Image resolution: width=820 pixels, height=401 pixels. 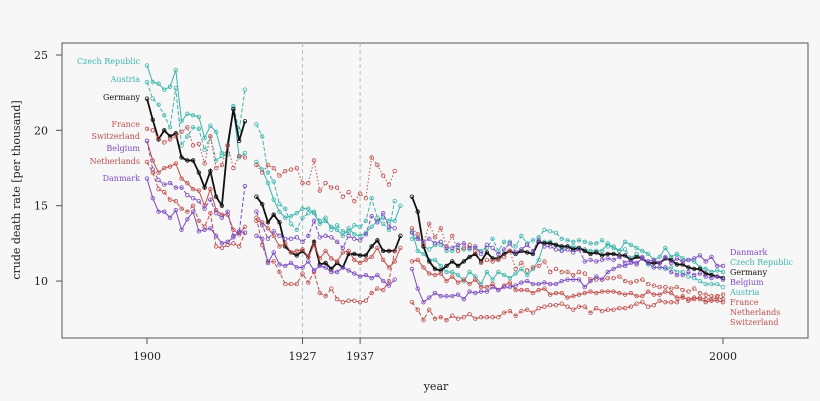 I want to click on left-series-label: France, so click(x=125, y=124).